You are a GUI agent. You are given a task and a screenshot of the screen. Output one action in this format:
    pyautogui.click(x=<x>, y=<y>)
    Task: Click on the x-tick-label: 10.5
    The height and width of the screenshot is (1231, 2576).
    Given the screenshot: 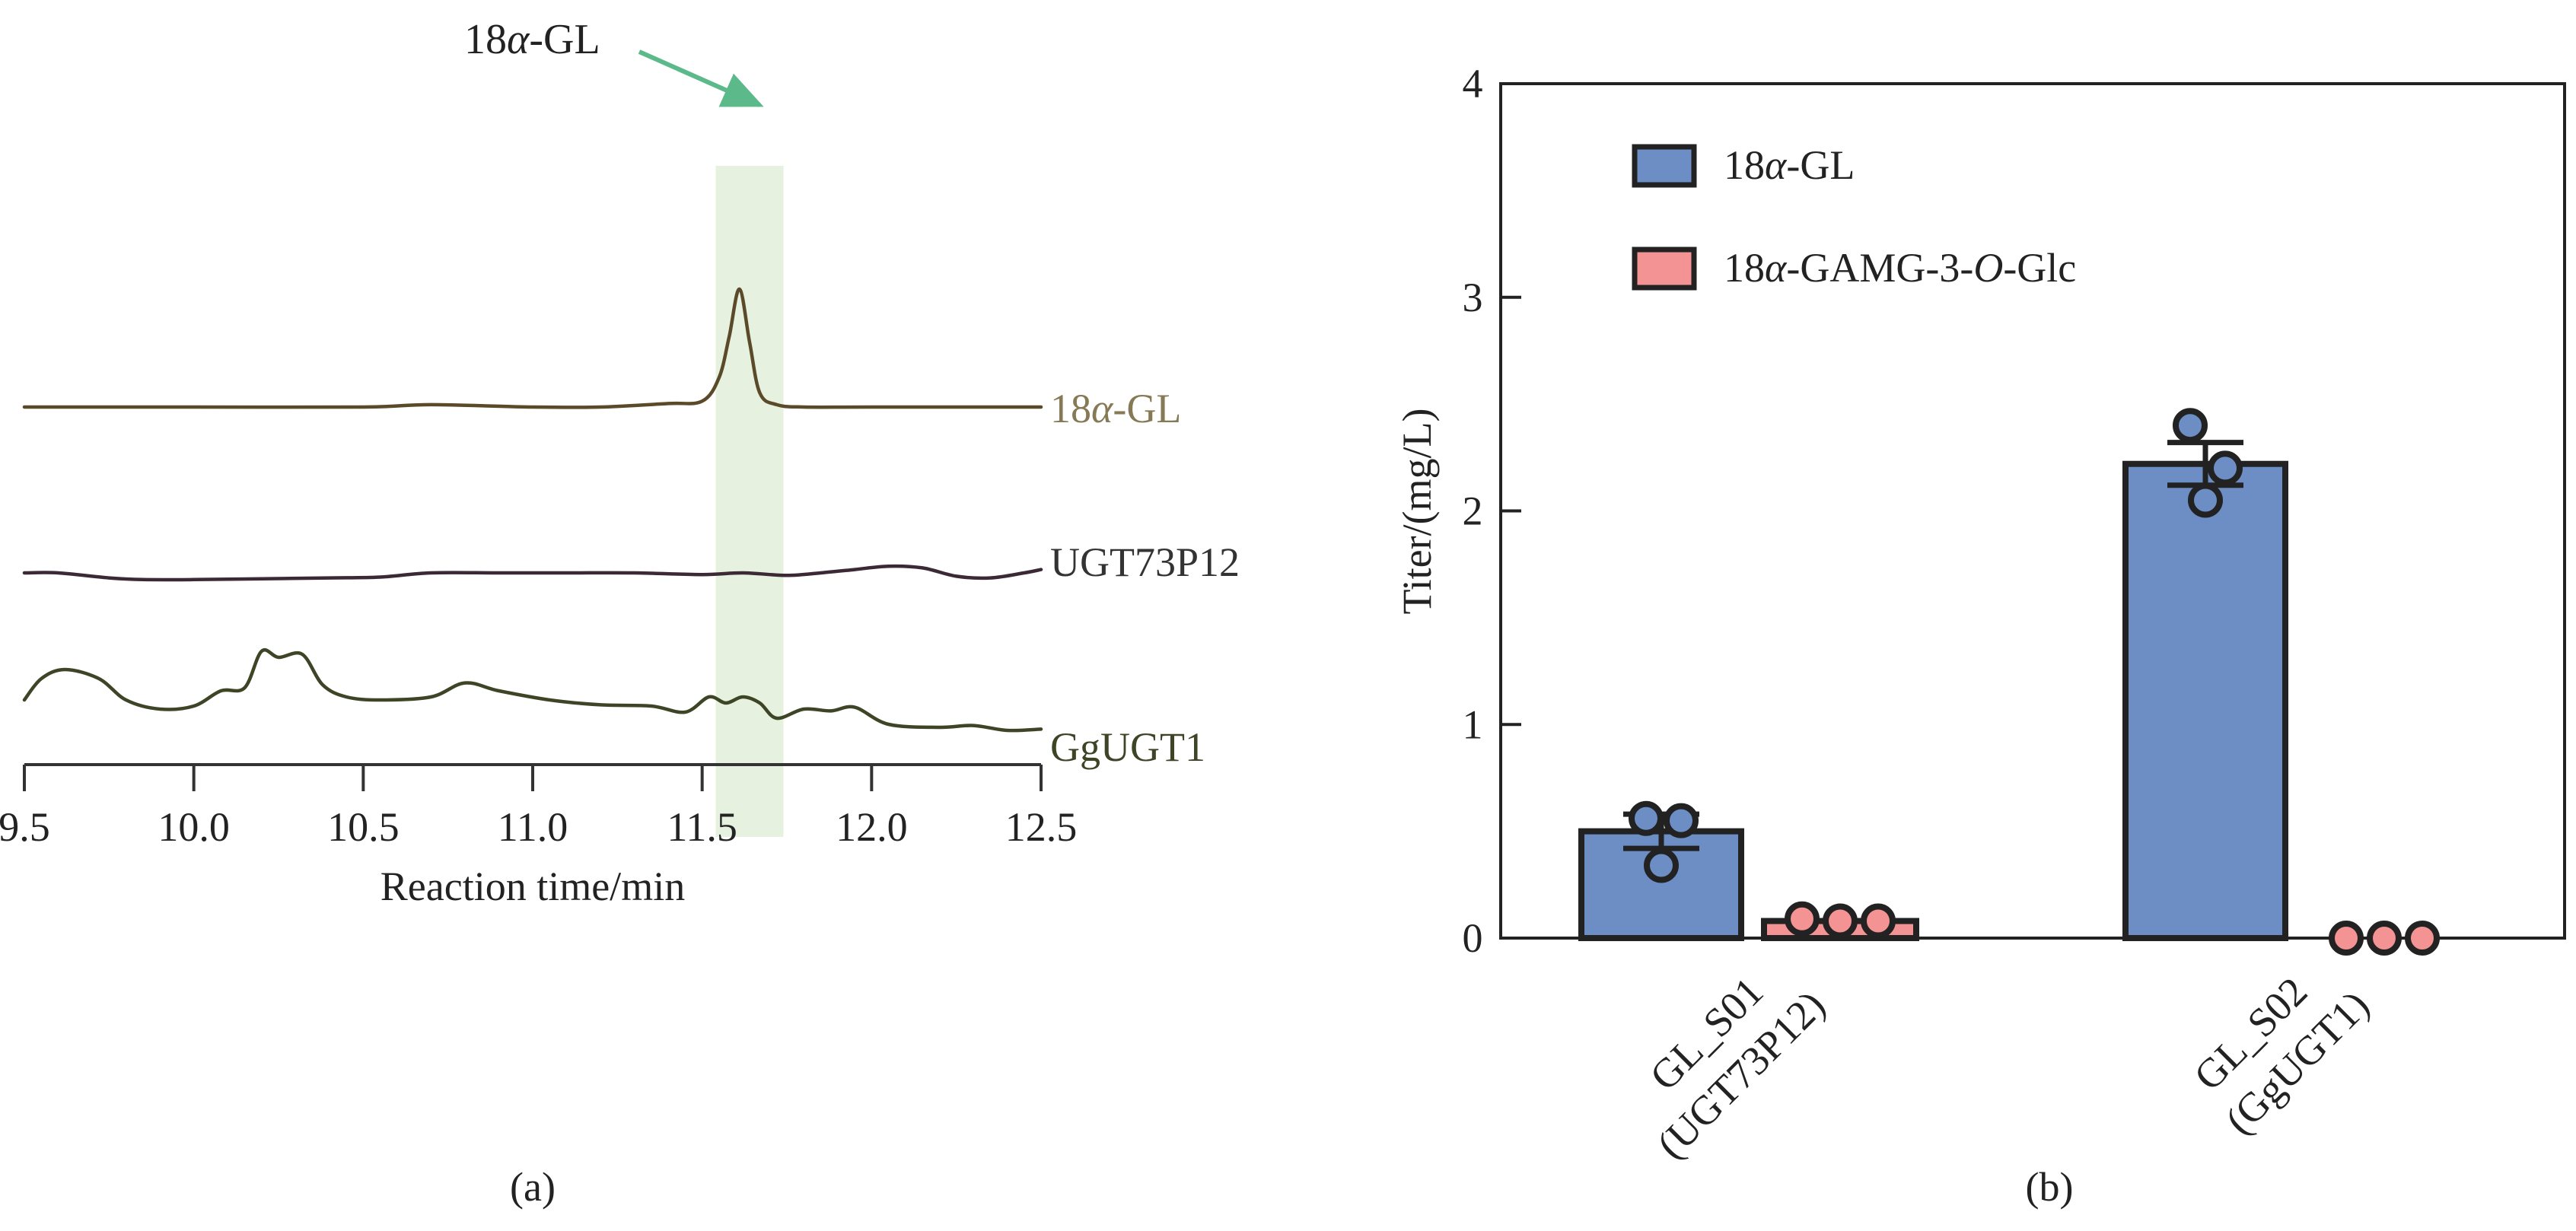 What is the action you would take?
    pyautogui.click(x=363, y=827)
    